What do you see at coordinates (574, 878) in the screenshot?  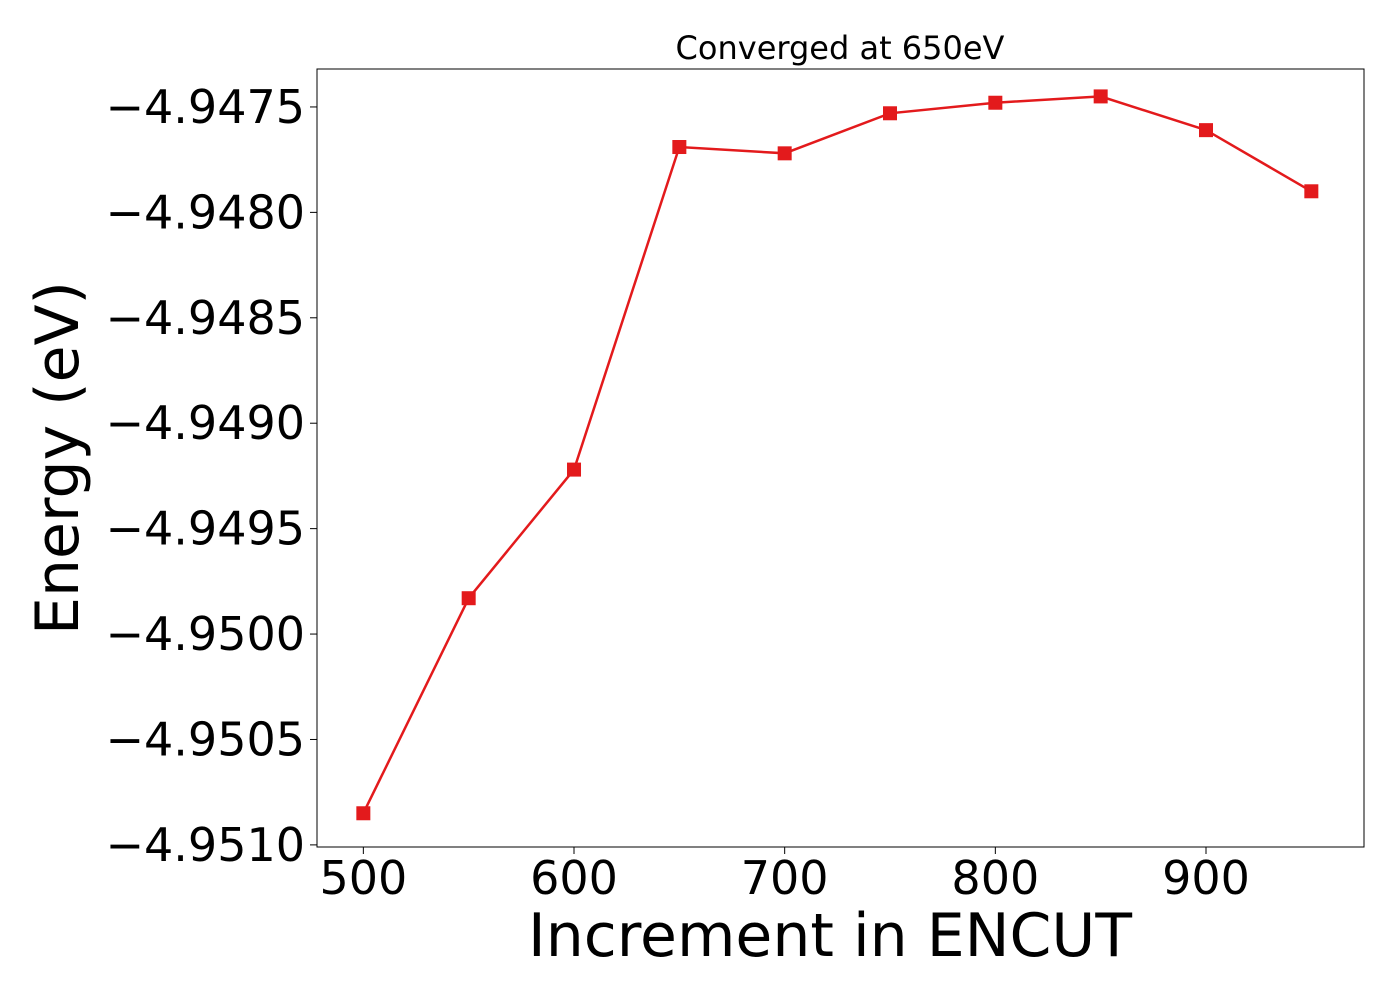 I see `x-tick-label: 600` at bounding box center [574, 878].